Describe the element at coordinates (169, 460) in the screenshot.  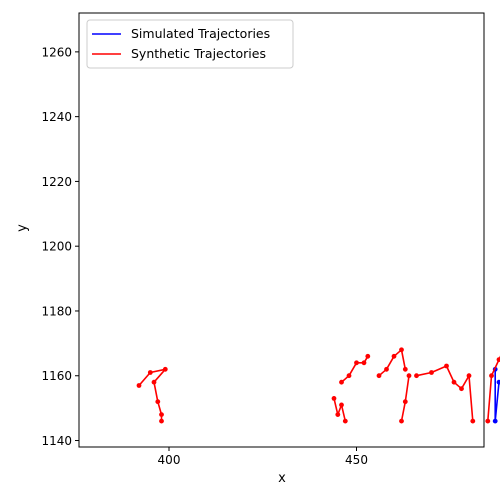
I see `x-tick-label: 400` at that location.